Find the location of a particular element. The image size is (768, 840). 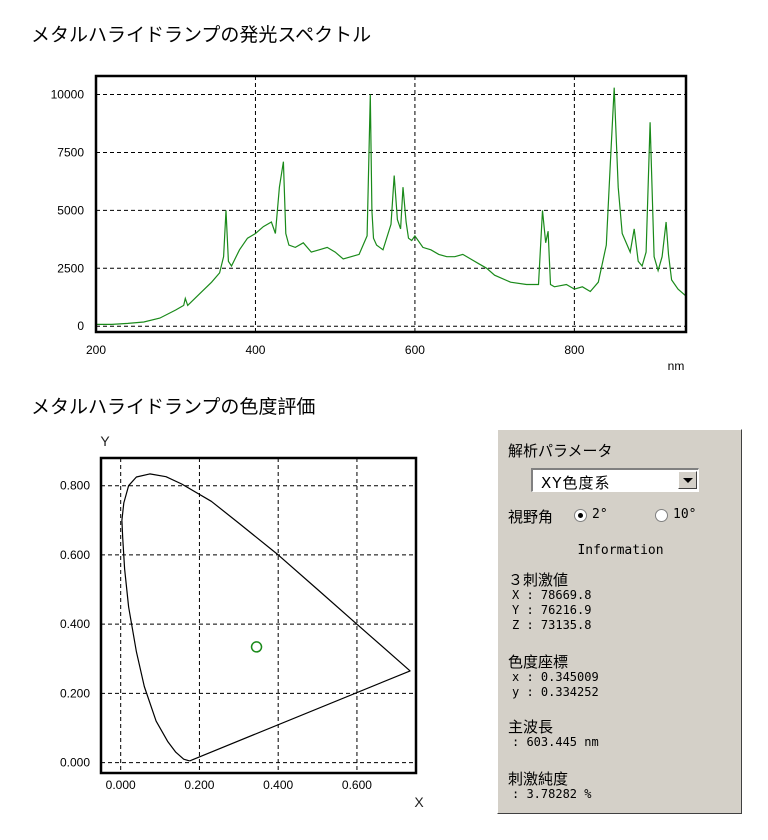

chromaticity-x-axis-label: X is located at coordinates (419, 802).